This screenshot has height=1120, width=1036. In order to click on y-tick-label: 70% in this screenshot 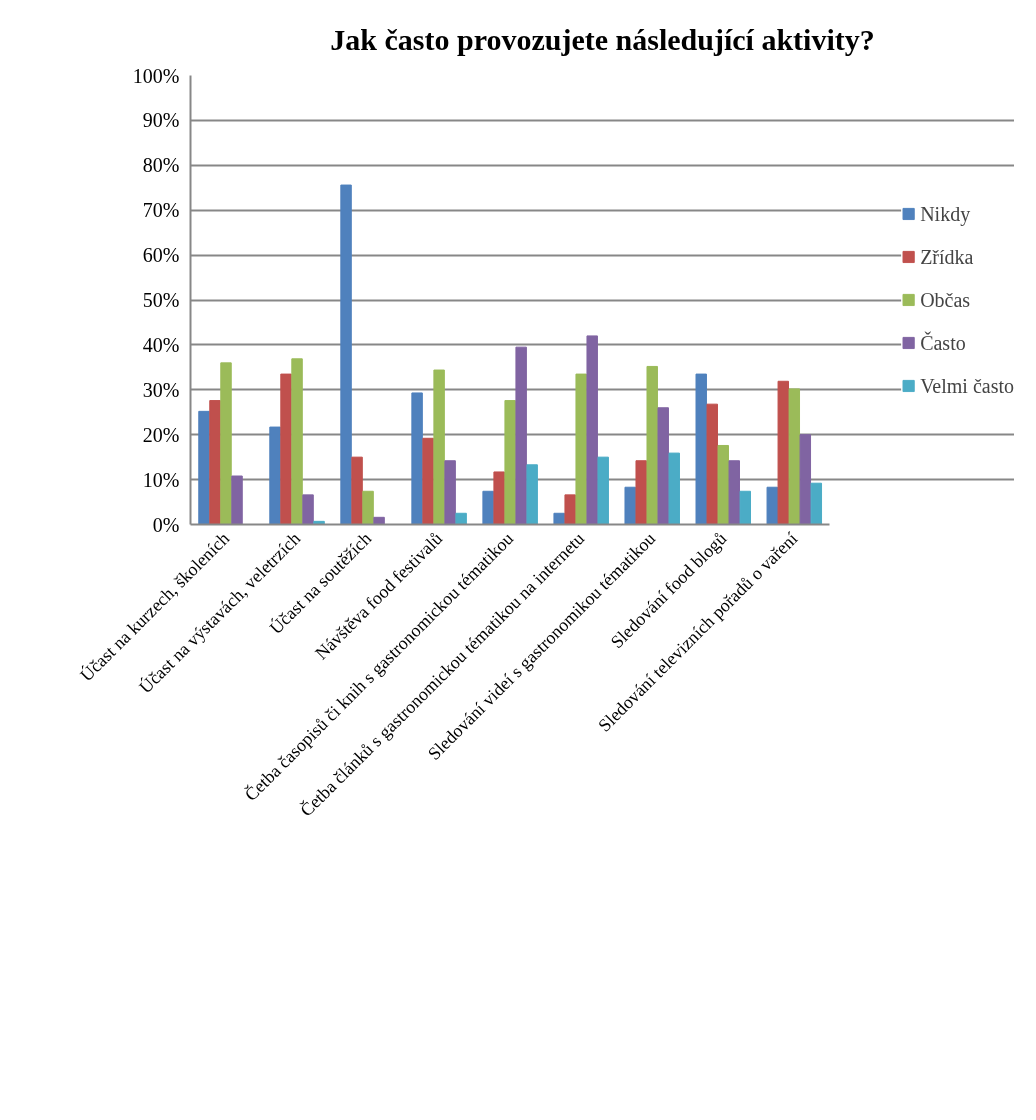, I will do `click(161, 210)`.